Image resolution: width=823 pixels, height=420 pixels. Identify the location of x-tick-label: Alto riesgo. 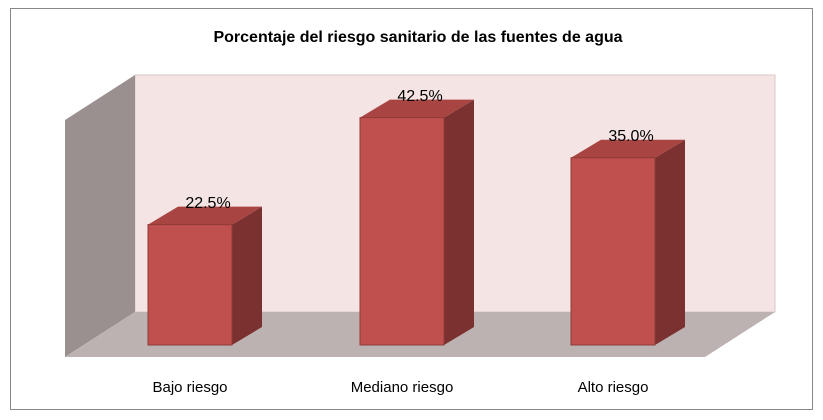
(613, 387).